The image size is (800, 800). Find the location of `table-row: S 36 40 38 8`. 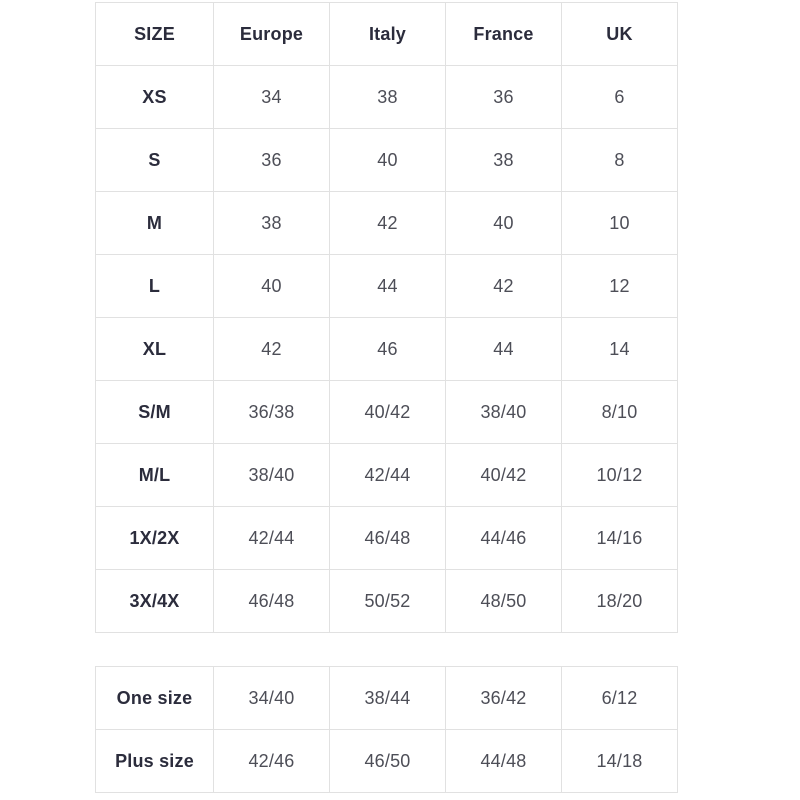

table-row: S 36 40 38 8 is located at coordinates (386, 160).